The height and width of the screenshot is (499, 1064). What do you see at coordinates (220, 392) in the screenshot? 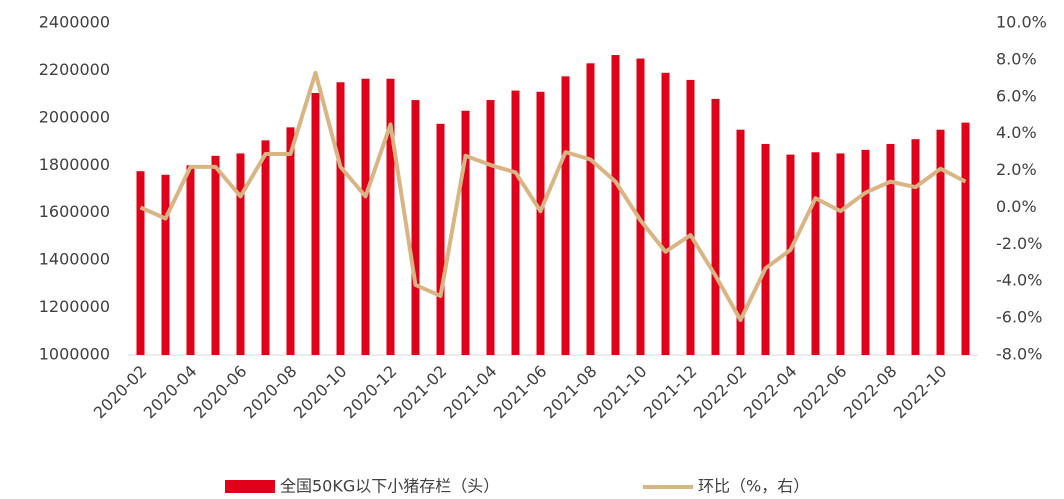
I see `x-tick-label: 2020-06` at bounding box center [220, 392].